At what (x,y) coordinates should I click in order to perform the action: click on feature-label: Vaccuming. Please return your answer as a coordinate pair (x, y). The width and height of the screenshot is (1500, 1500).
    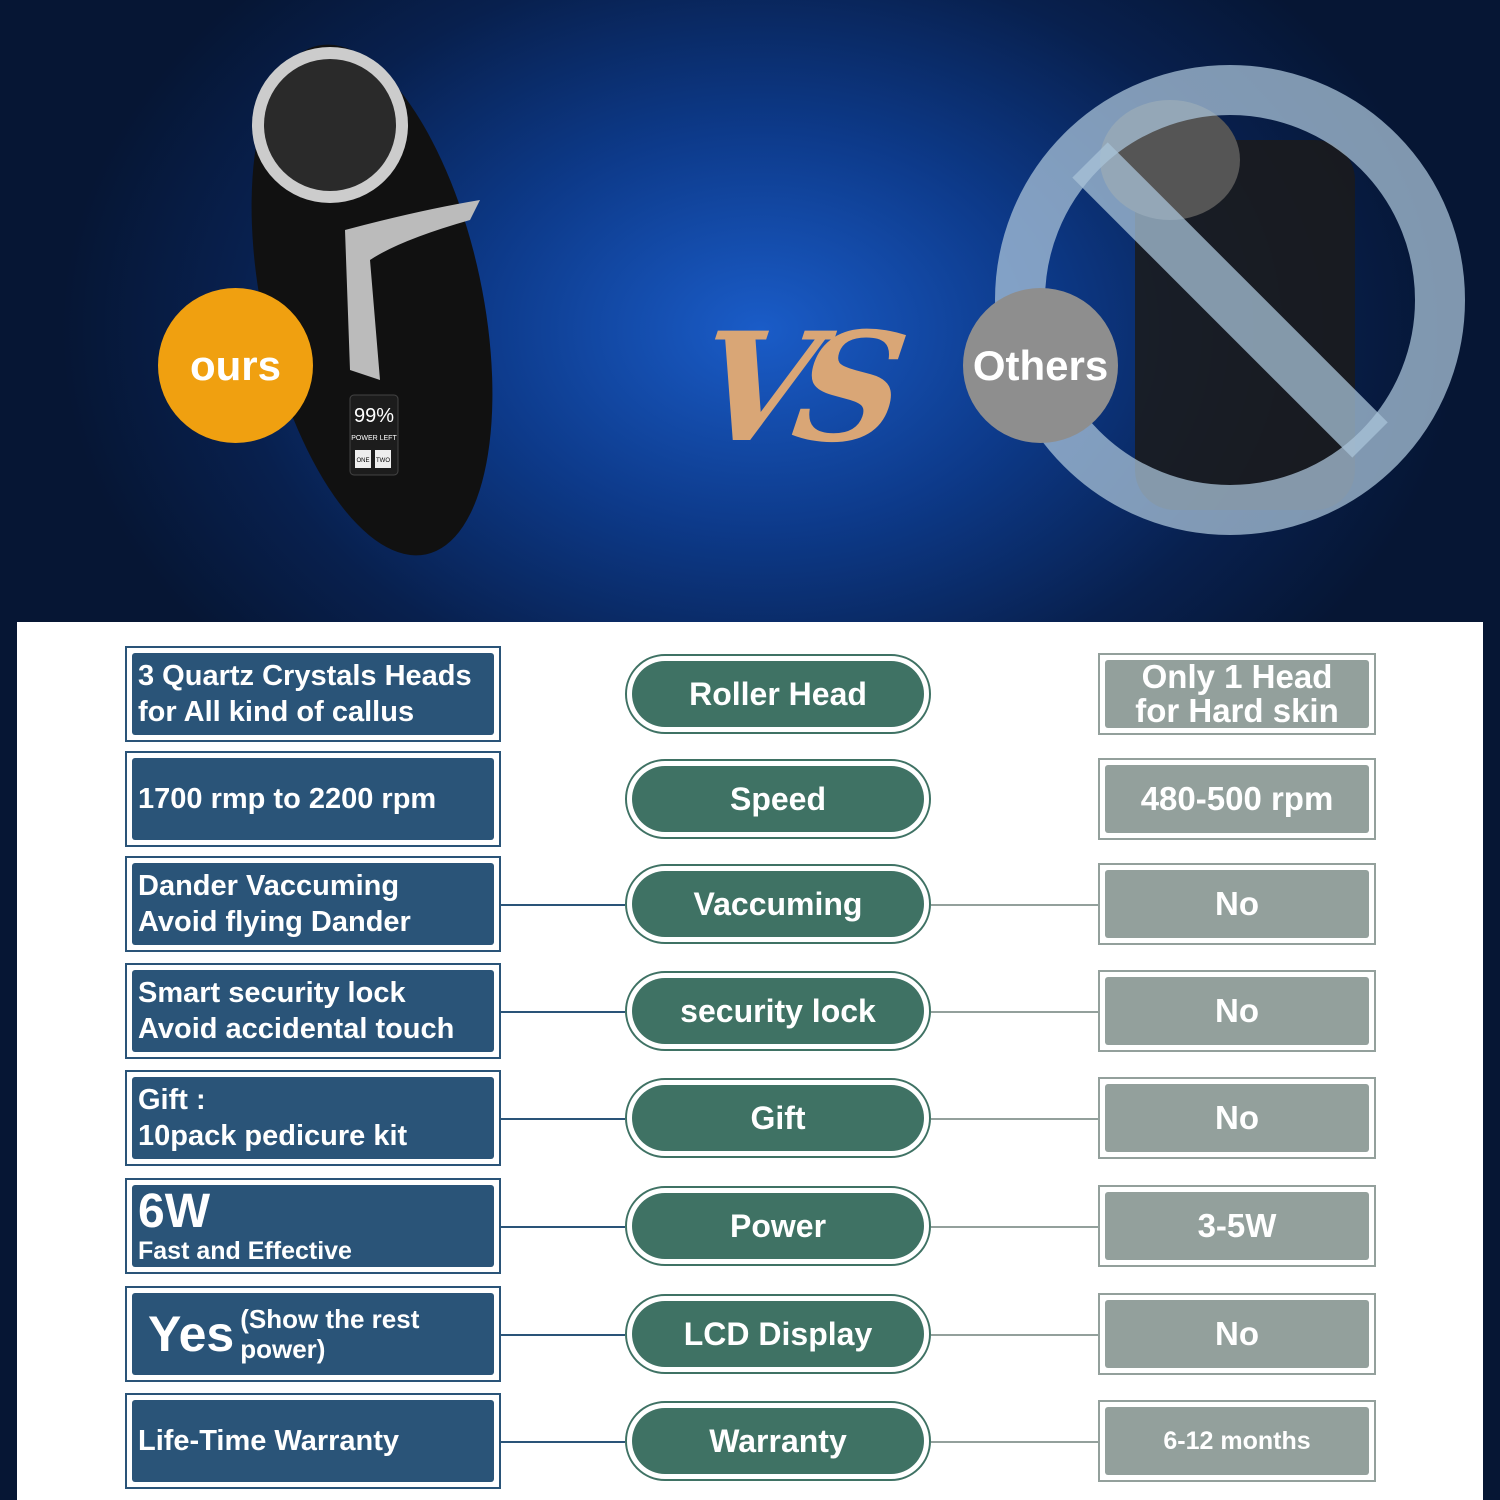
    Looking at the image, I should click on (778, 903).